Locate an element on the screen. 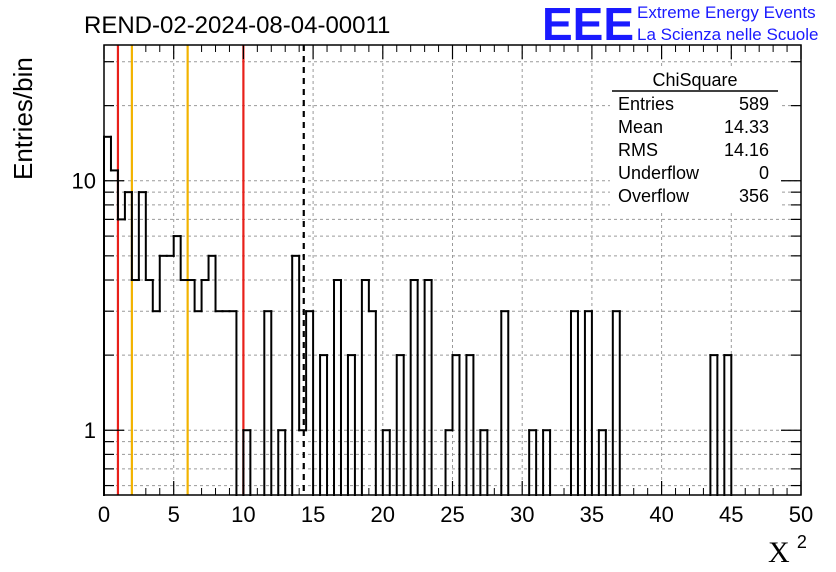  stats-row-value: 14.16 is located at coordinates (746, 150).